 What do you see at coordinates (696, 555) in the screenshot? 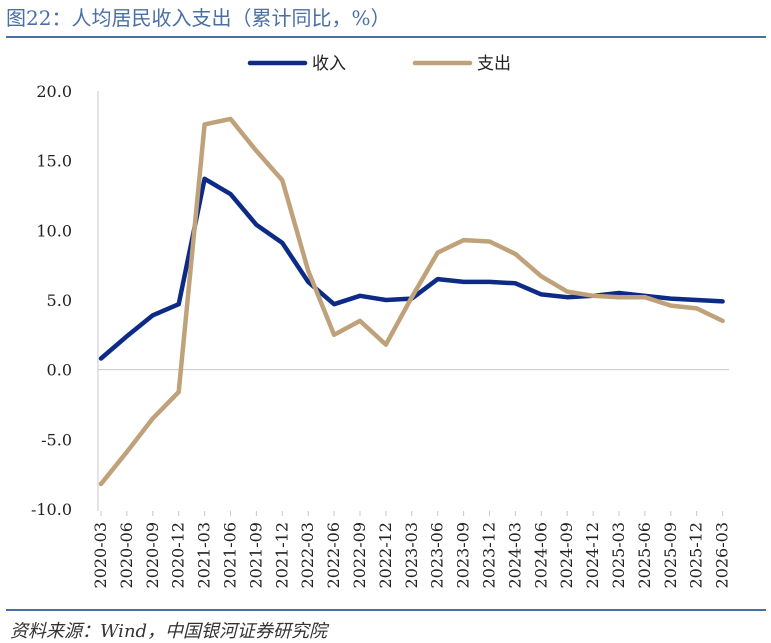
I see `x-tick-label: 2025-12` at bounding box center [696, 555].